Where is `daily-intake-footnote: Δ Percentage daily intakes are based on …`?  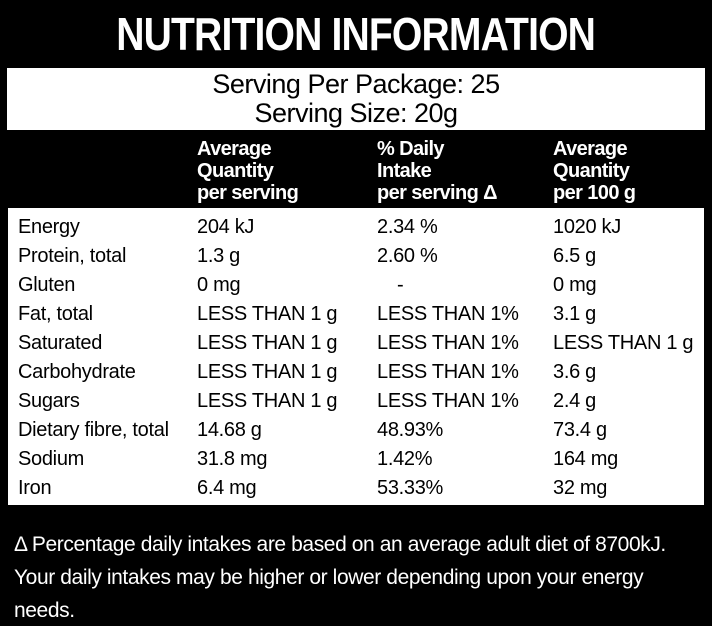 daily-intake-footnote: Δ Percentage daily intakes are based on … is located at coordinates (340, 577).